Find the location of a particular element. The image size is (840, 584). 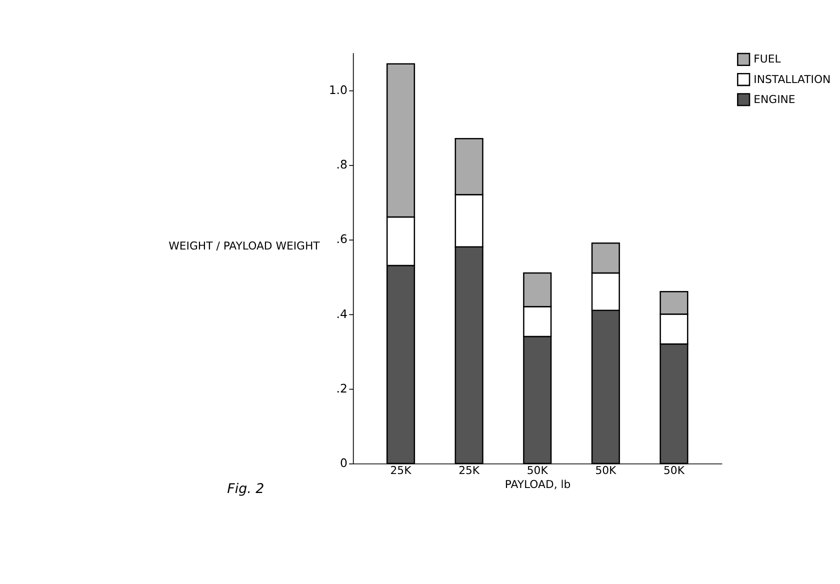

y-tick-label: 0 is located at coordinates (344, 463).